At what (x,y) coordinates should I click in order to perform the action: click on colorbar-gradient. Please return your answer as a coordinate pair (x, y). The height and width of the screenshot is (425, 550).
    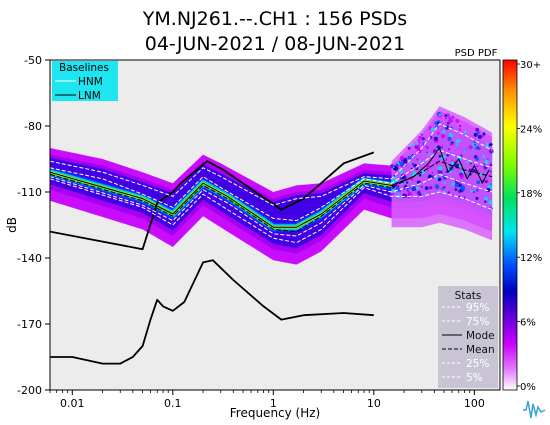
    Looking at the image, I should click on (510, 225).